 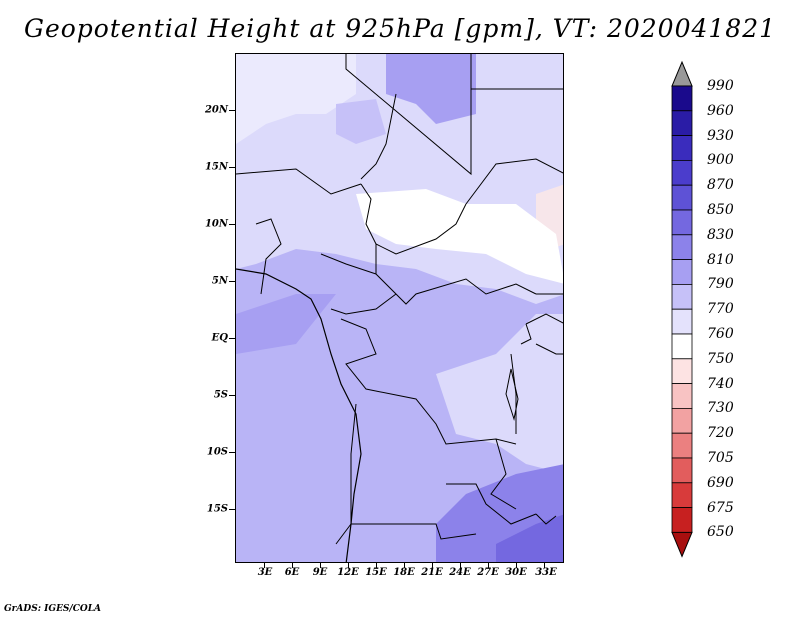 What do you see at coordinates (720, 334) in the screenshot?
I see `colorbar-label: 760` at bounding box center [720, 334].